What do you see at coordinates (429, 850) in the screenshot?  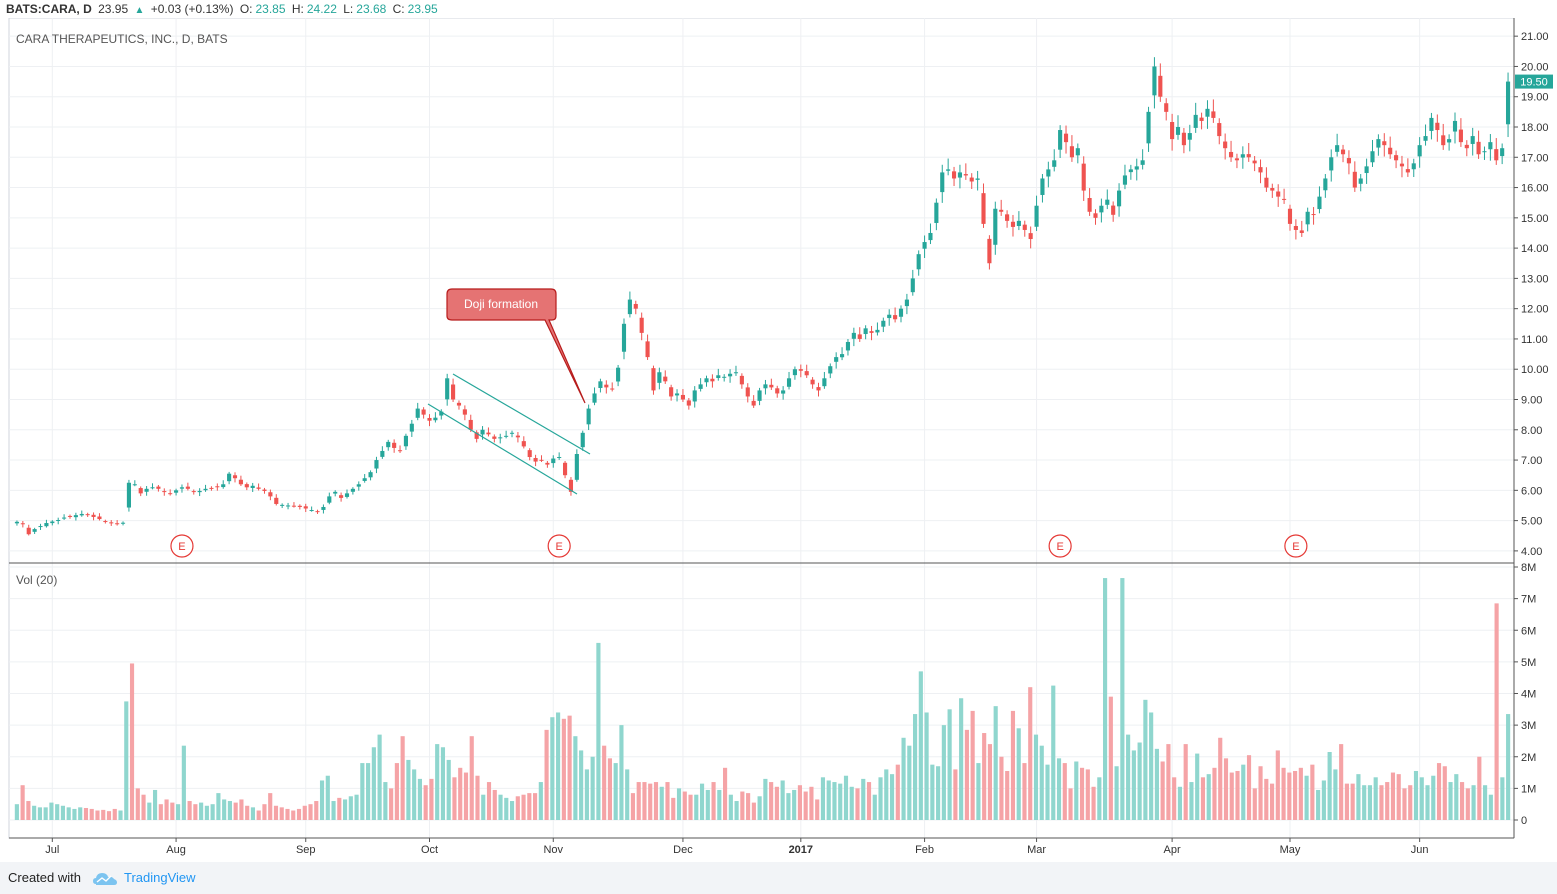 I see `time-tick-label: Oct` at bounding box center [429, 850].